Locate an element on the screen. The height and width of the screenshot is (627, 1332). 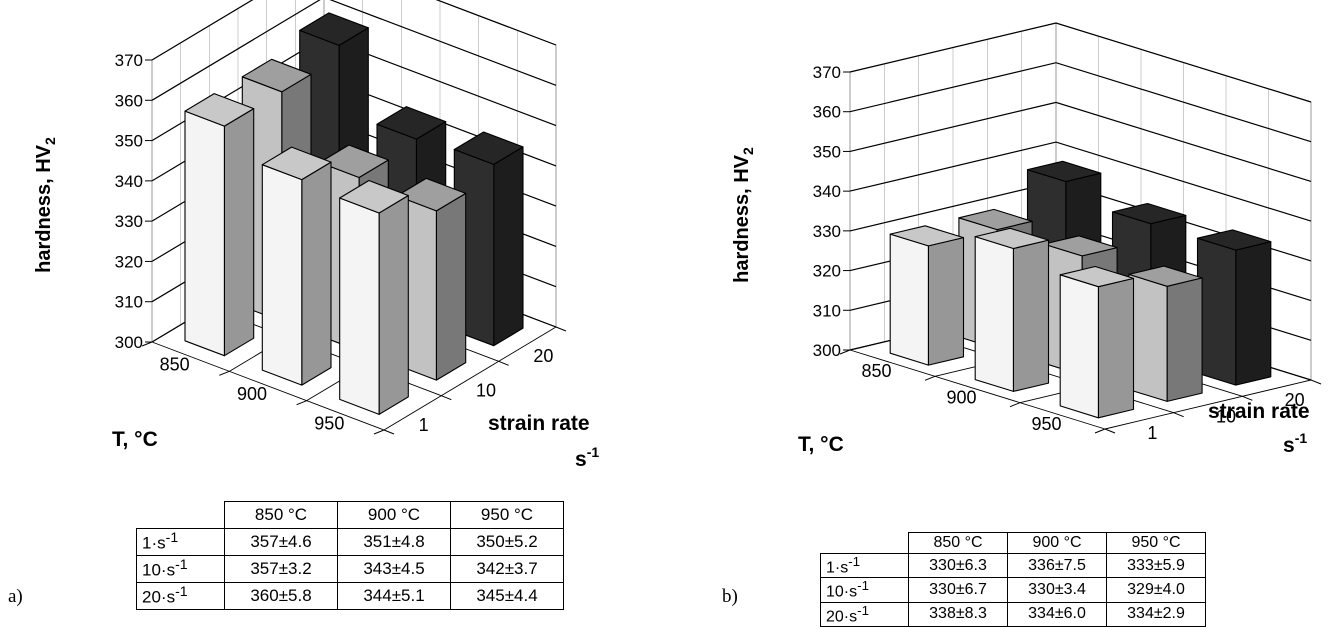
y-tick-label: 300 is located at coordinates (827, 350).